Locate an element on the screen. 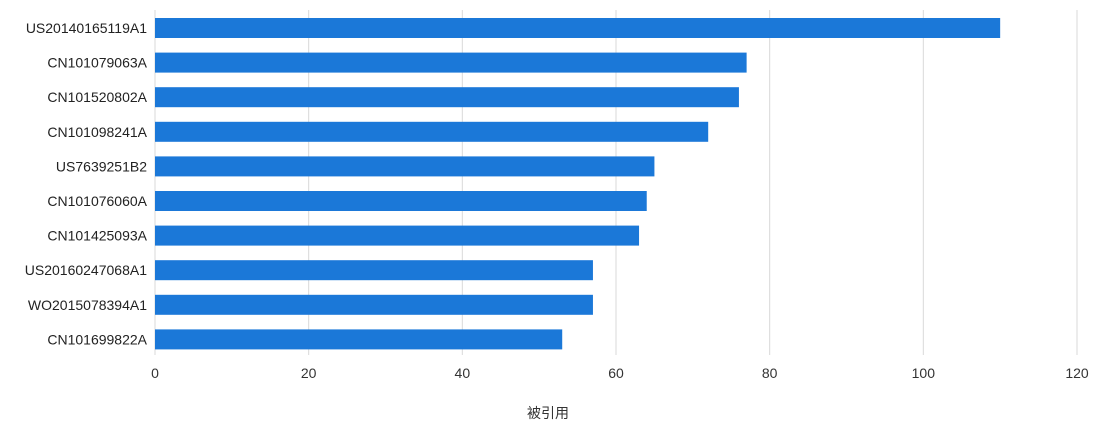 This screenshot has height=421, width=1099. x-tick-label: 100 is located at coordinates (924, 373).